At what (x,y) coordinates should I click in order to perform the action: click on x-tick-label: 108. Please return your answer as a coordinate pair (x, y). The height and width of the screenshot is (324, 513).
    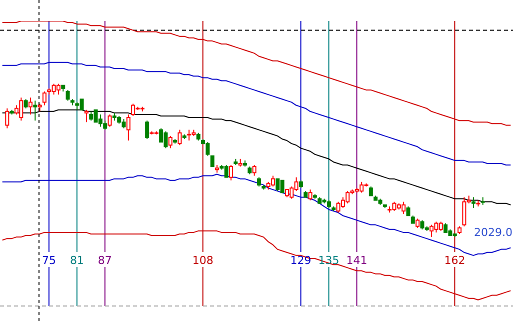
    Looking at the image, I should click on (203, 260).